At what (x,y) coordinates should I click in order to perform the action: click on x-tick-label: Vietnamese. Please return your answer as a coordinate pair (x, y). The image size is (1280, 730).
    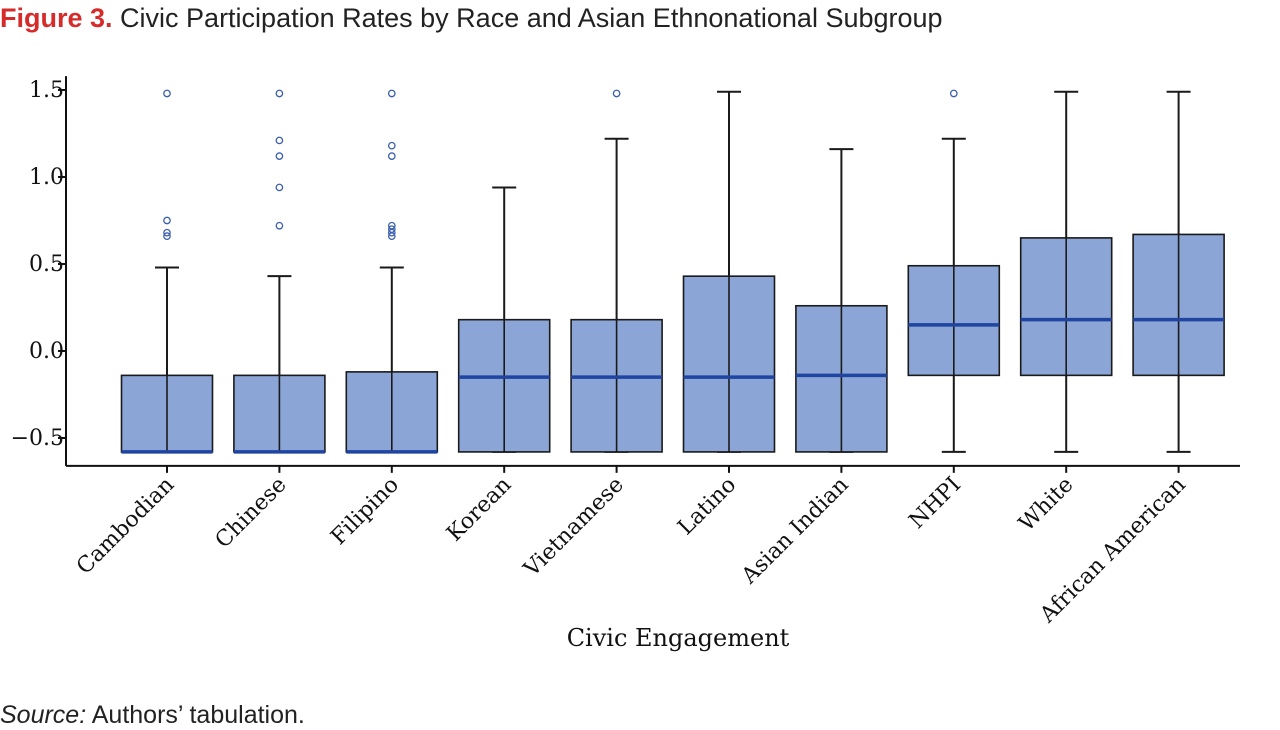
    Looking at the image, I should click on (574, 527).